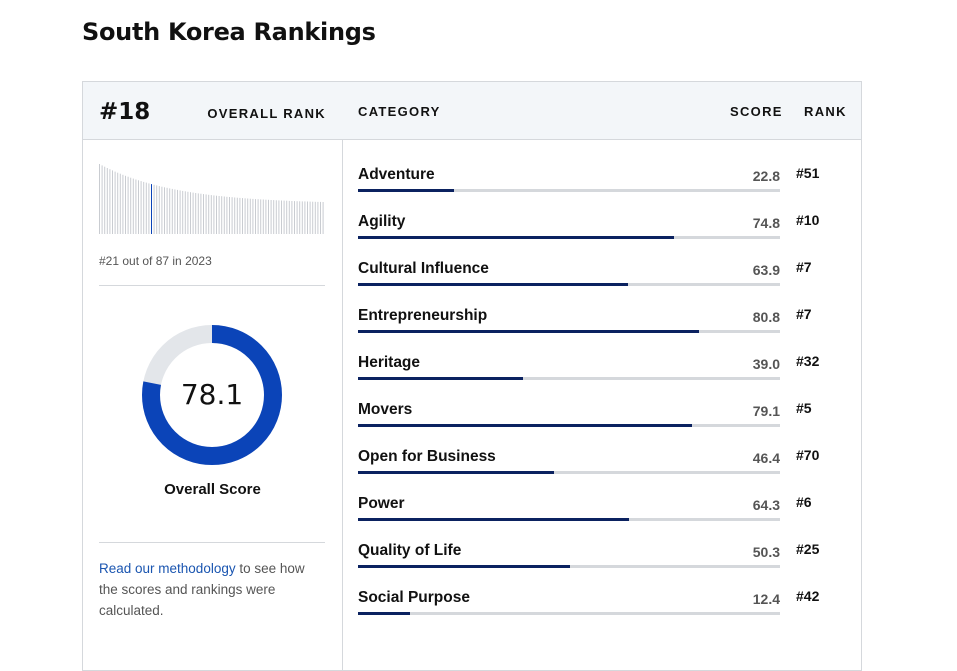  I want to click on rank-history-bar-current, so click(151, 209).